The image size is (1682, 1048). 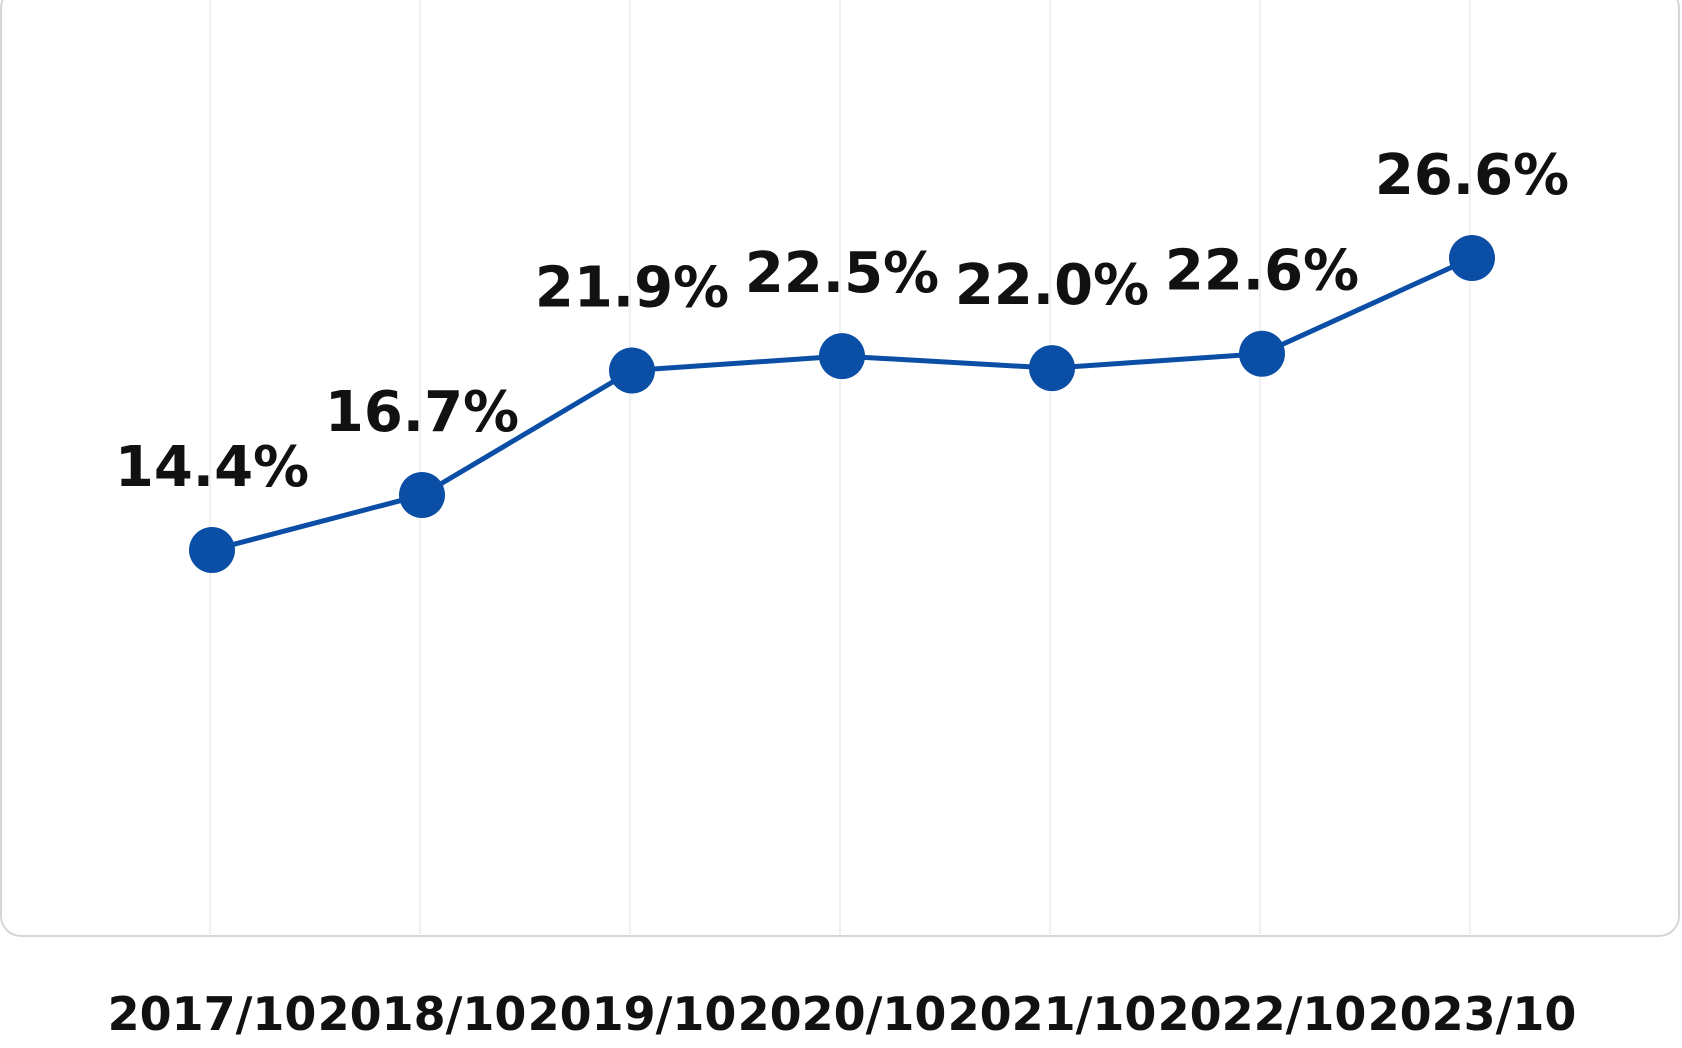 I want to click on x-tick-label: 2019/10, so click(x=632, y=1014).